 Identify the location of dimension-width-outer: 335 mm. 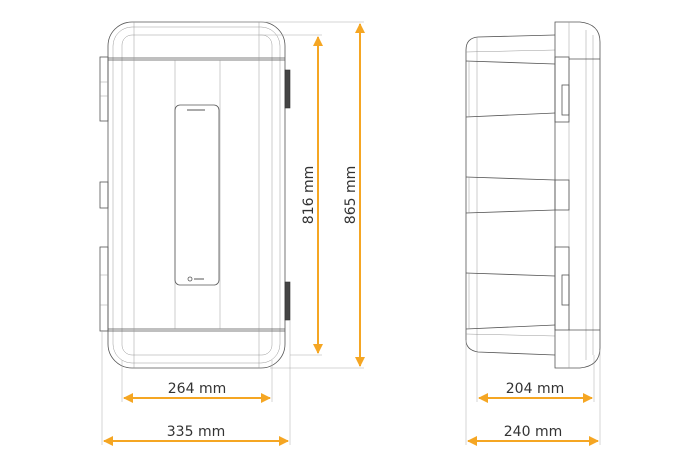
(196, 435).